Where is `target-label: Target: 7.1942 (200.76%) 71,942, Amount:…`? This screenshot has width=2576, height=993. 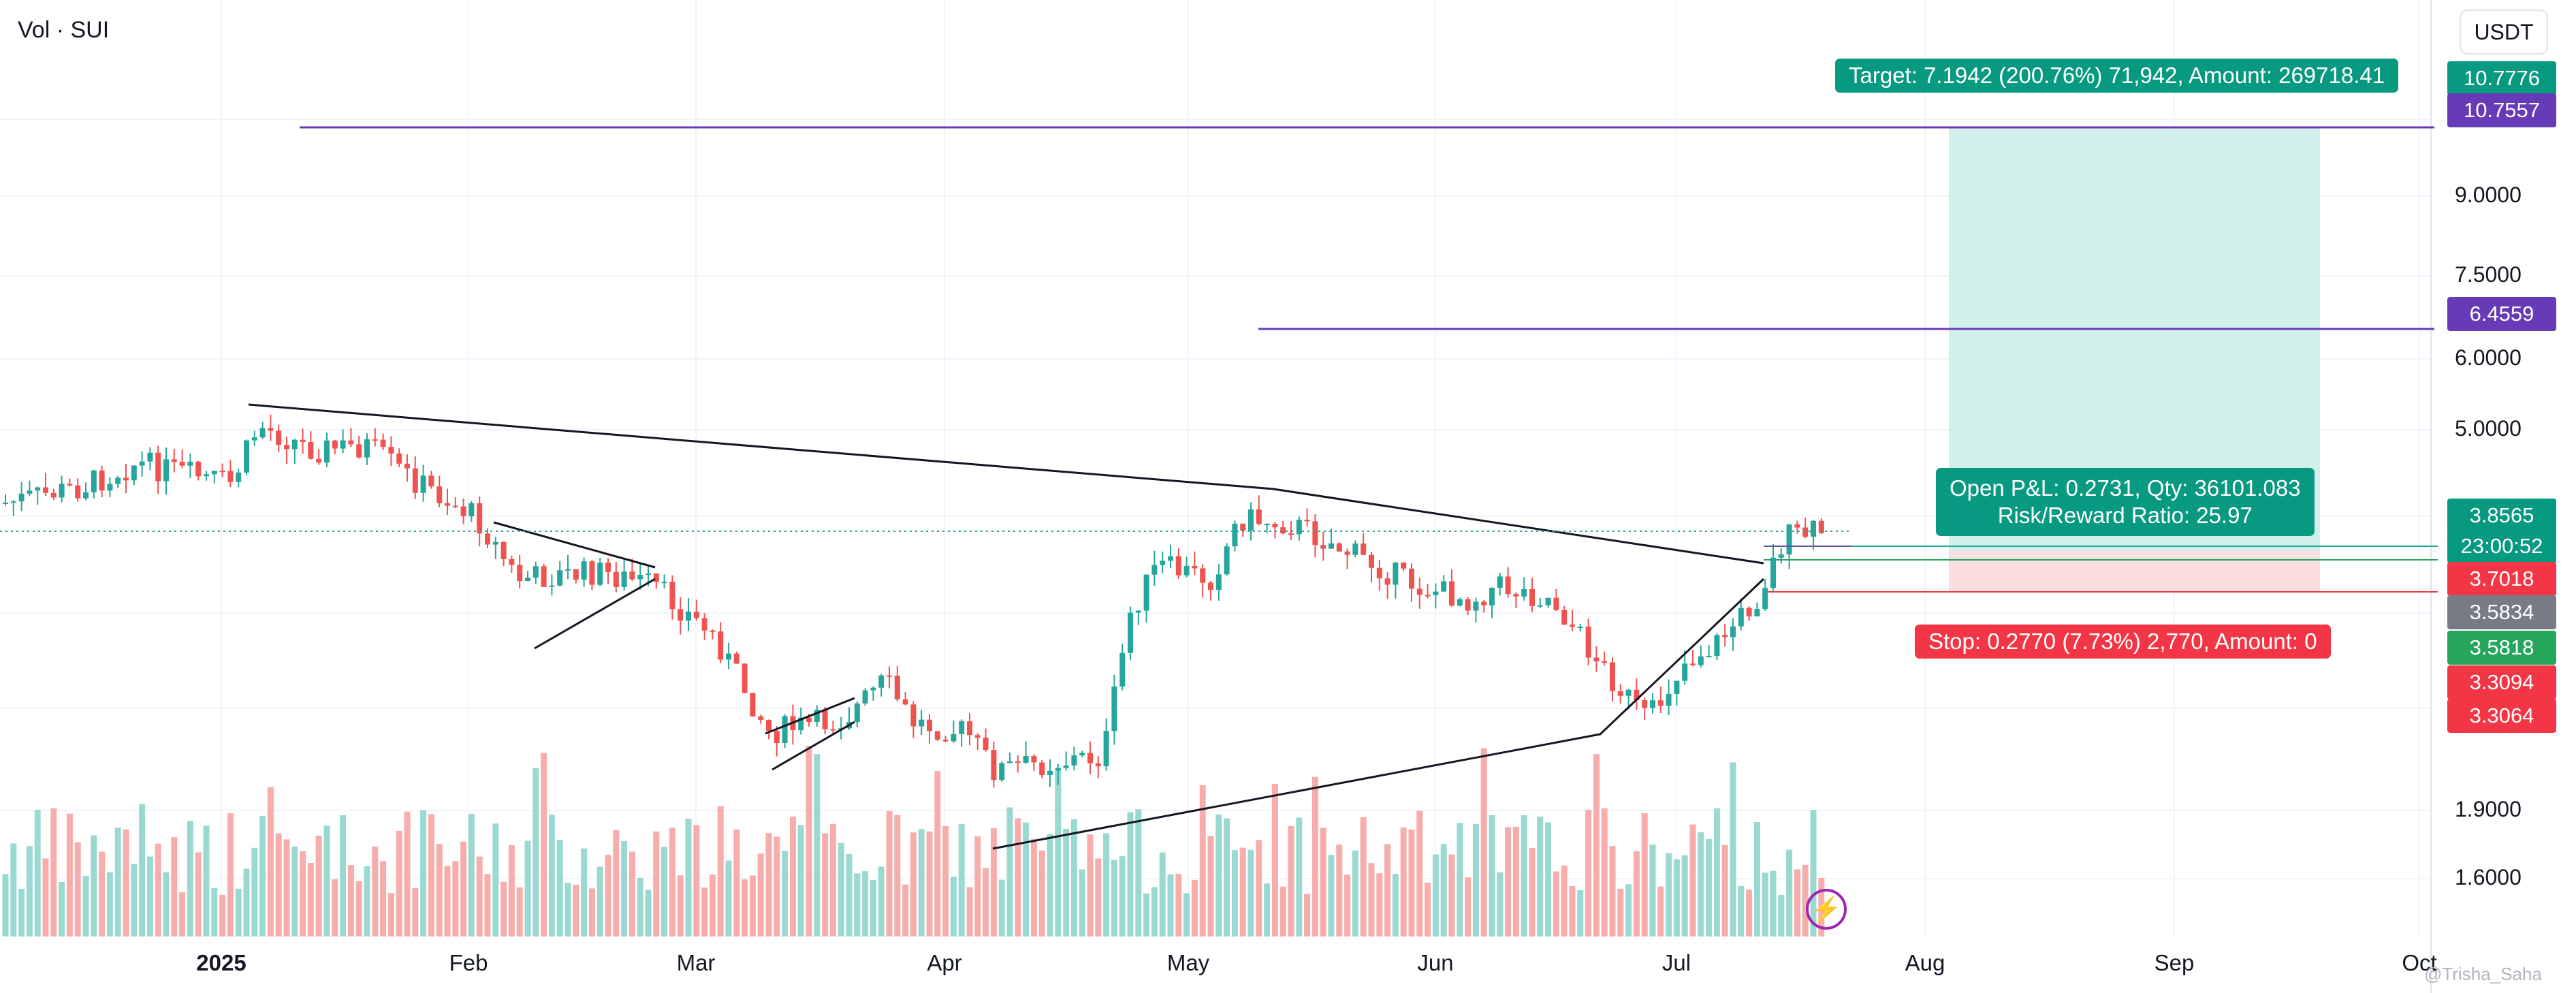
target-label: Target: 7.1942 (200.76%) 71,942, Amount:… is located at coordinates (2117, 76).